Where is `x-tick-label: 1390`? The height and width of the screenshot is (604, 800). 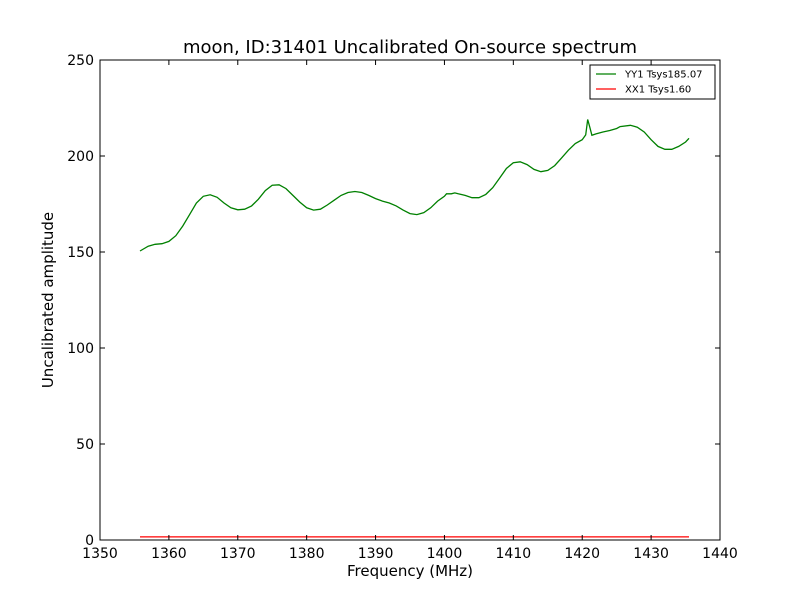
x-tick-label: 1390 is located at coordinates (376, 554).